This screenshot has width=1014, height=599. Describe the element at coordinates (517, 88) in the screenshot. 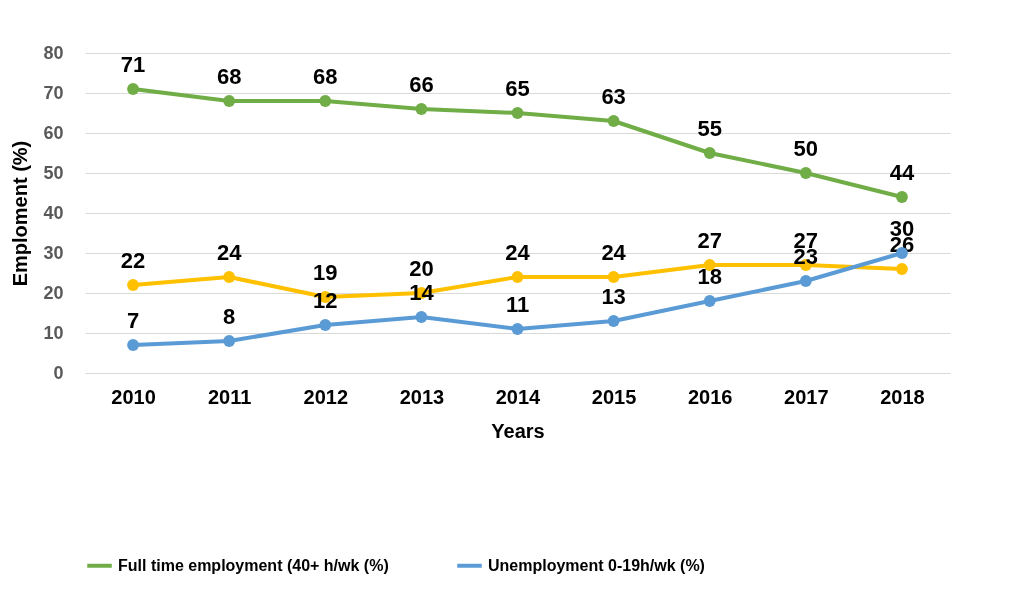

I see `data-label: 65` at that location.